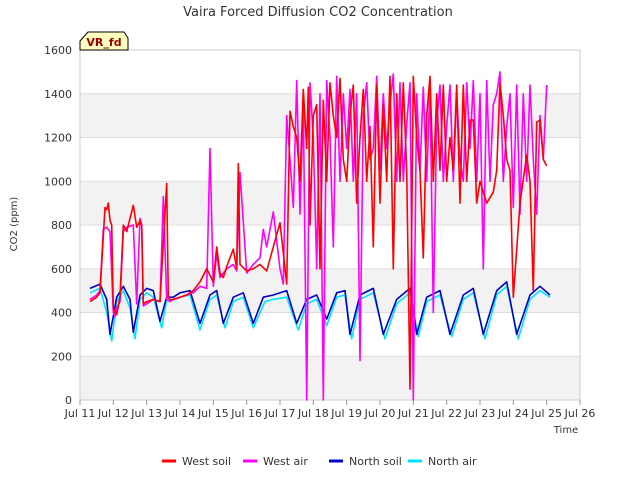 The image size is (640, 480). Describe the element at coordinates (180, 413) in the screenshot. I see `x-tick-label: Jul 14` at that location.